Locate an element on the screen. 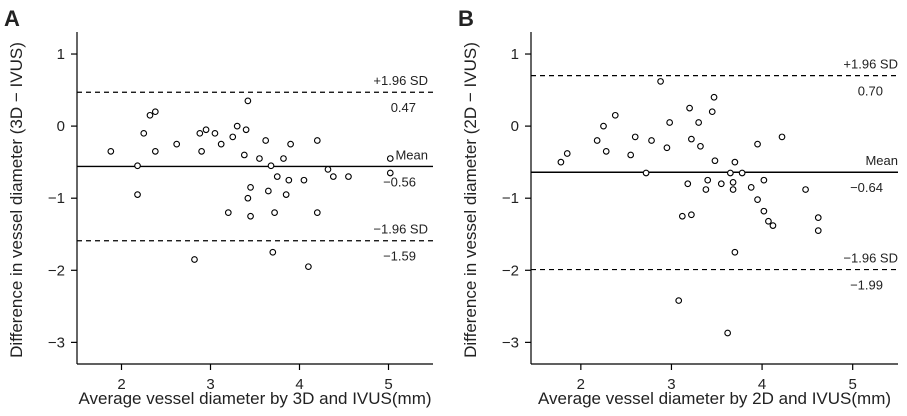 The image size is (907, 416). y-tick-label: −1 is located at coordinates (510, 198).